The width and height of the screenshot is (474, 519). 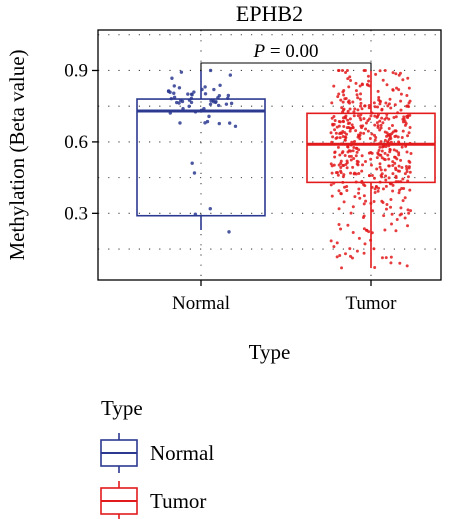 I want to click on box-body, so click(x=201, y=157).